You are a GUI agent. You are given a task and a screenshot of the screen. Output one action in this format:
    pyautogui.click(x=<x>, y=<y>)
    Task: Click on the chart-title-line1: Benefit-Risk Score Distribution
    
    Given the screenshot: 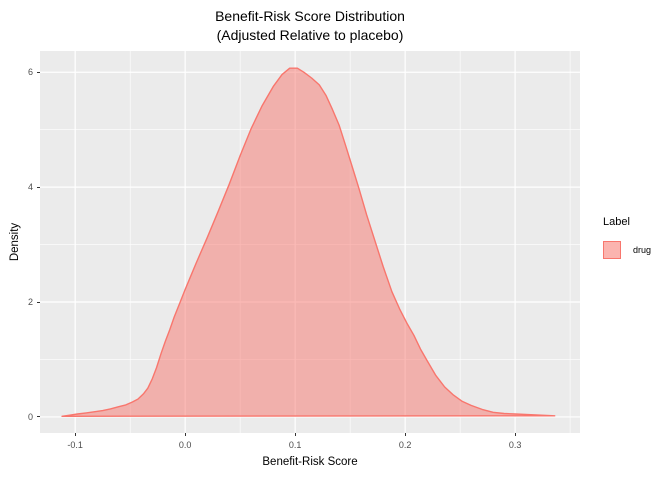 What is the action you would take?
    pyautogui.click(x=310, y=16)
    